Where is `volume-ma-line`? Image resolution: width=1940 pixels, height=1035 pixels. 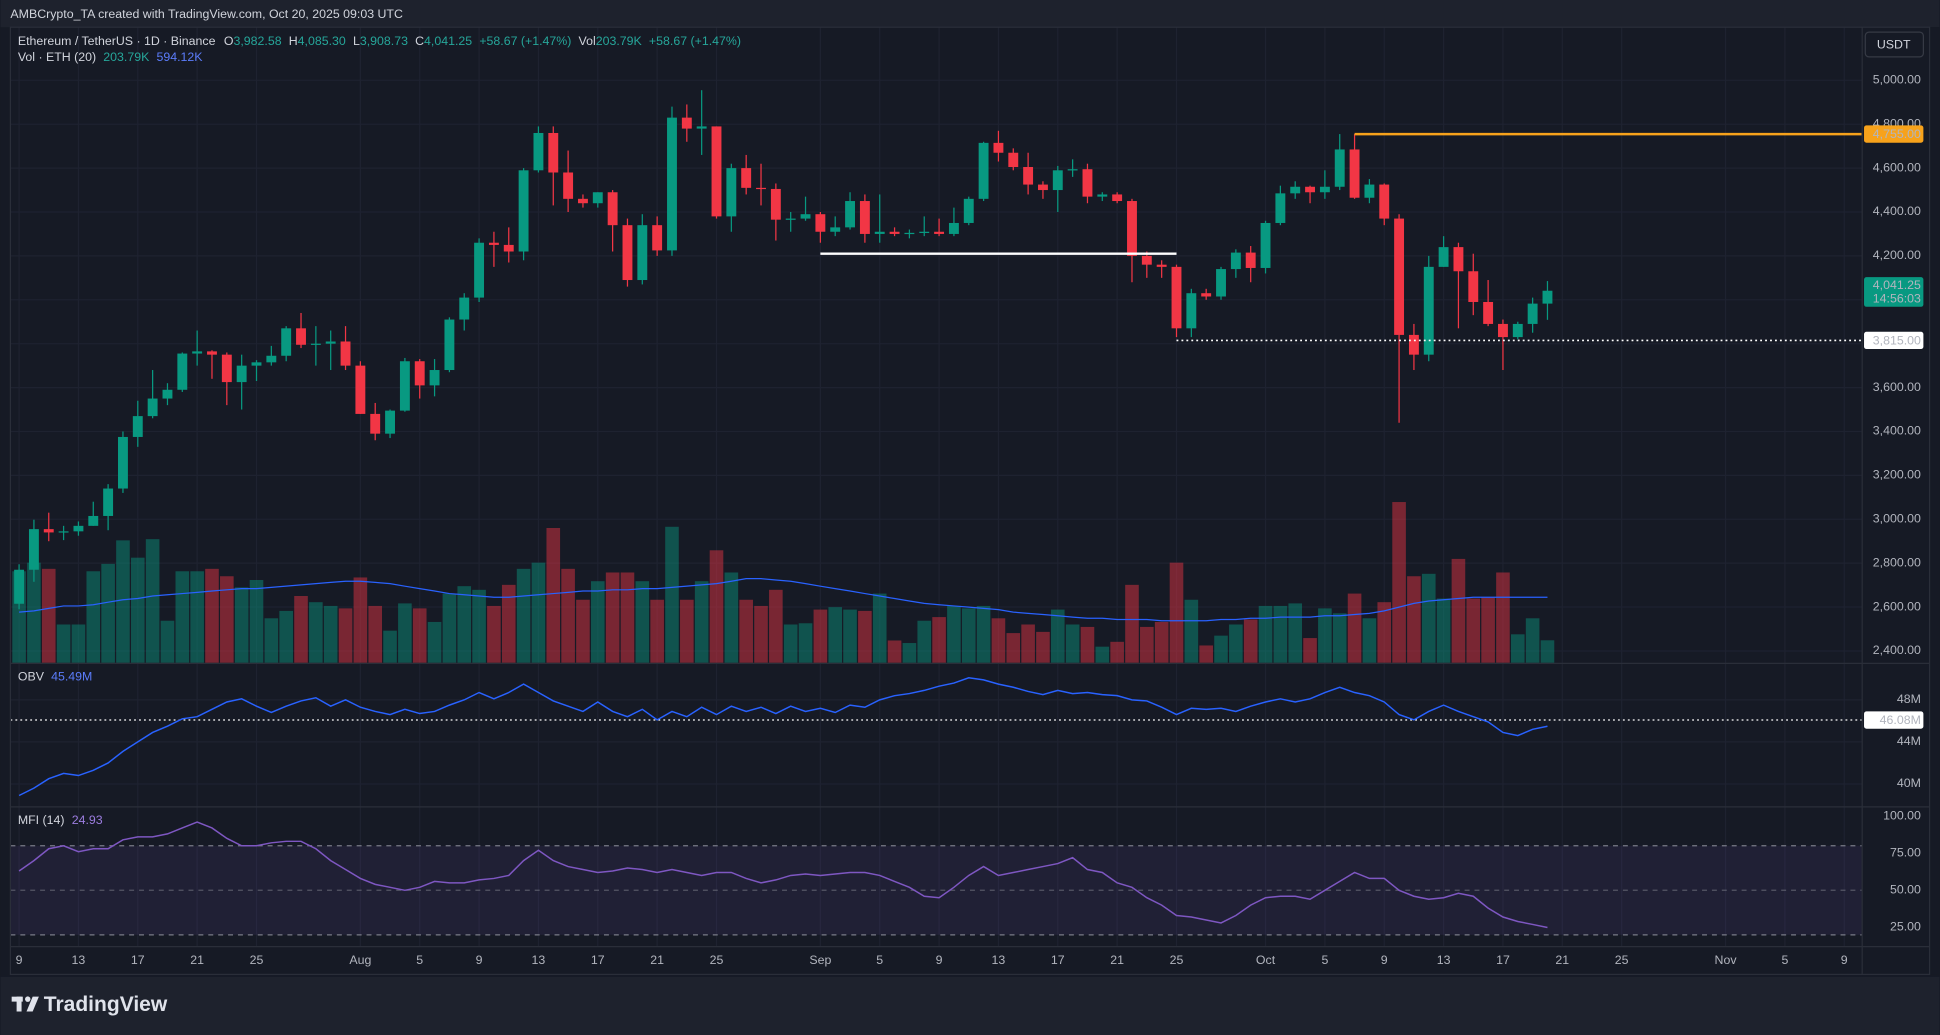
volume-ma-line is located at coordinates (783, 600).